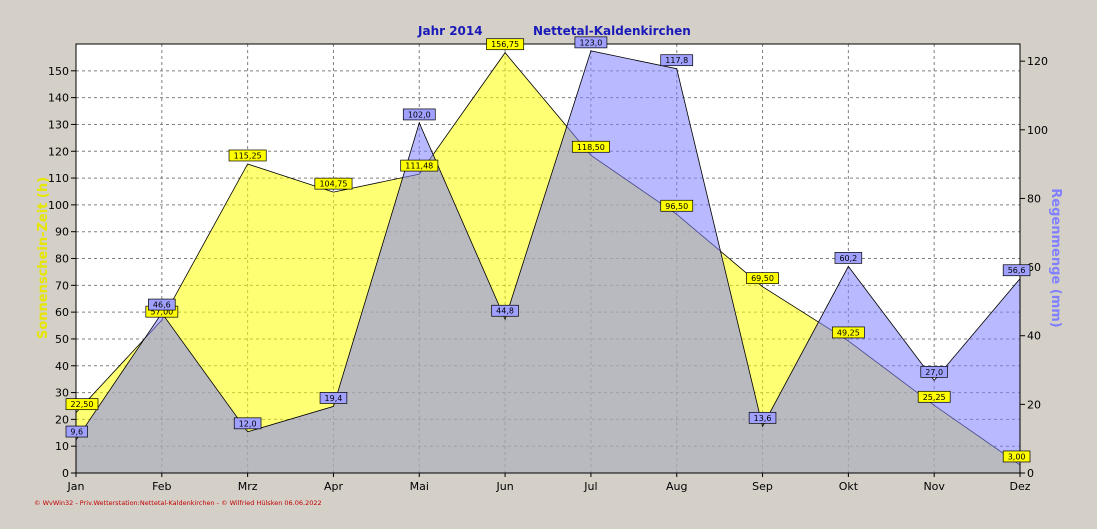 The image size is (1097, 529). Describe the element at coordinates (934, 486) in the screenshot. I see `x-tick-label: Nov` at that location.